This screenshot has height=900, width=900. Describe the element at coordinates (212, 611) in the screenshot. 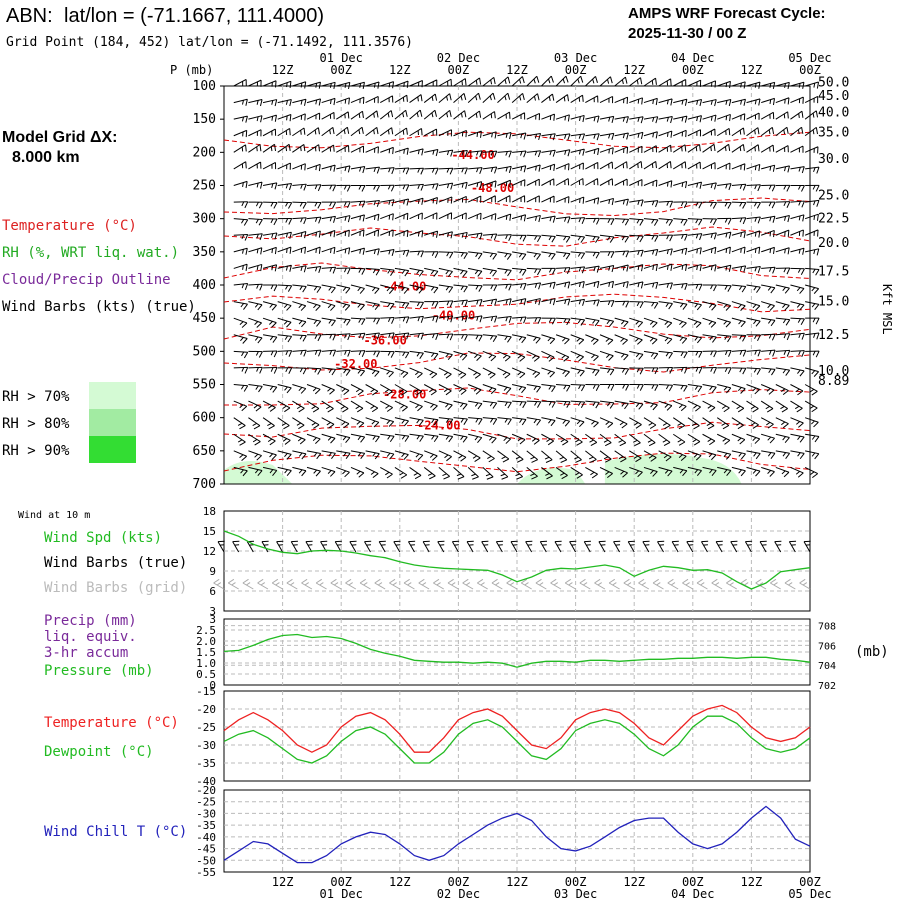

I see `wind-10m-y-tick: 3` at that location.